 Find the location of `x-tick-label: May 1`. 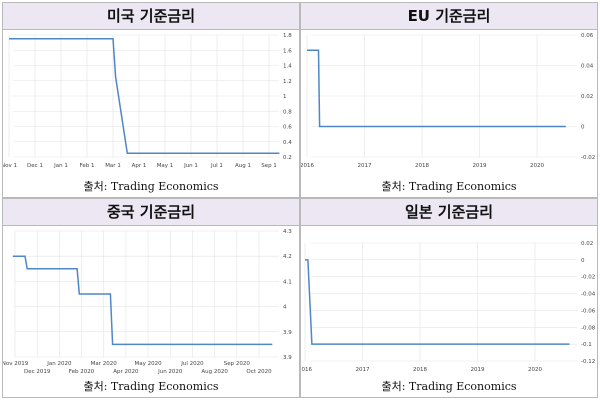

x-tick-label: May 1 is located at coordinates (165, 166).